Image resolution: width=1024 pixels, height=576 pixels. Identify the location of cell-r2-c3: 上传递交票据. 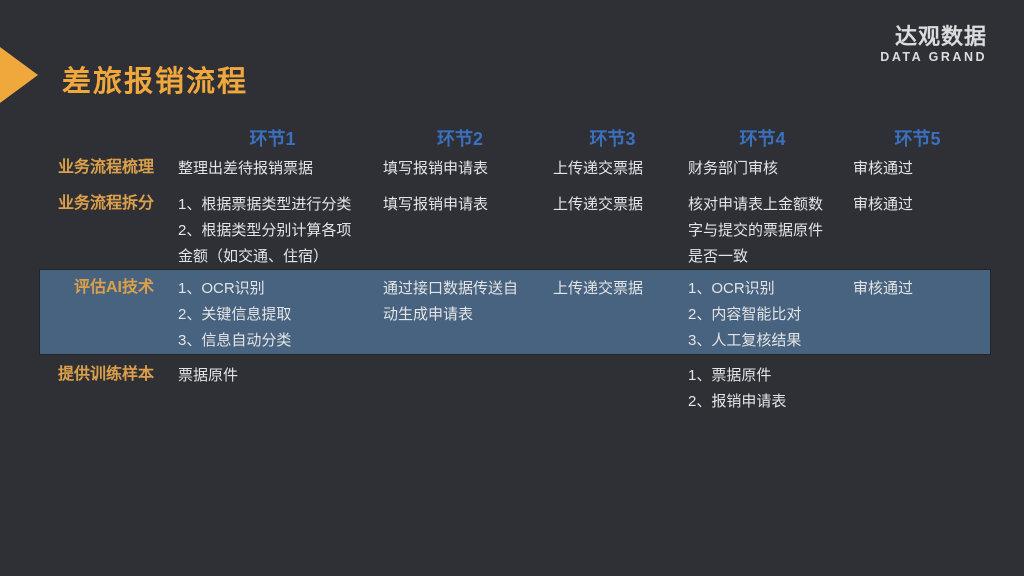
(612, 226).